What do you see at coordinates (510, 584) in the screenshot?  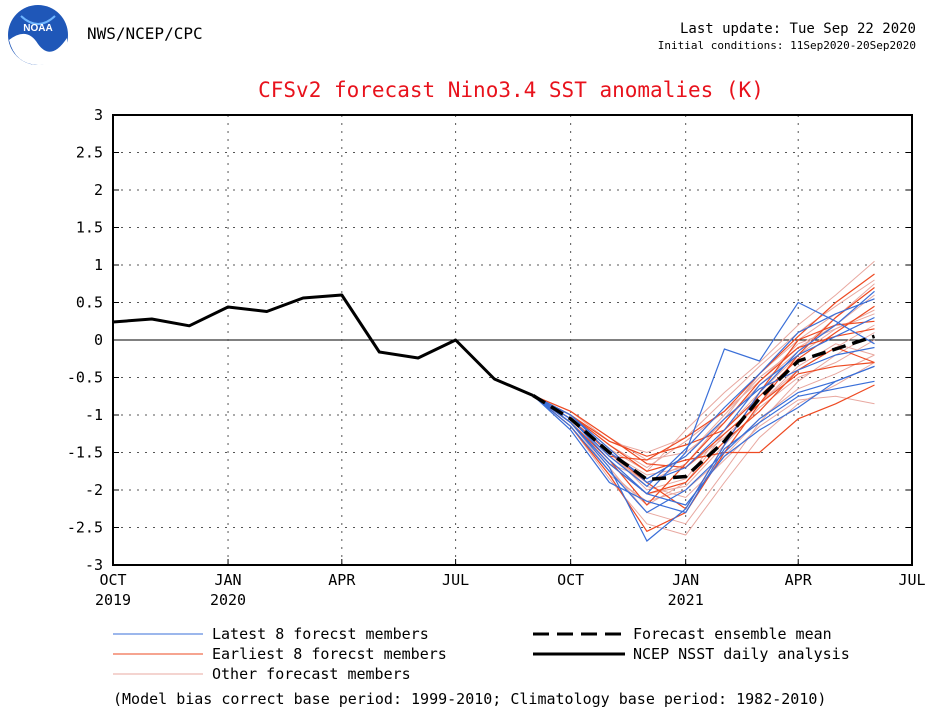 I see `x-axis: OCT 2019 JAN 2020 APR JUL OCT JAN 2021 APR JUL` at bounding box center [510, 584].